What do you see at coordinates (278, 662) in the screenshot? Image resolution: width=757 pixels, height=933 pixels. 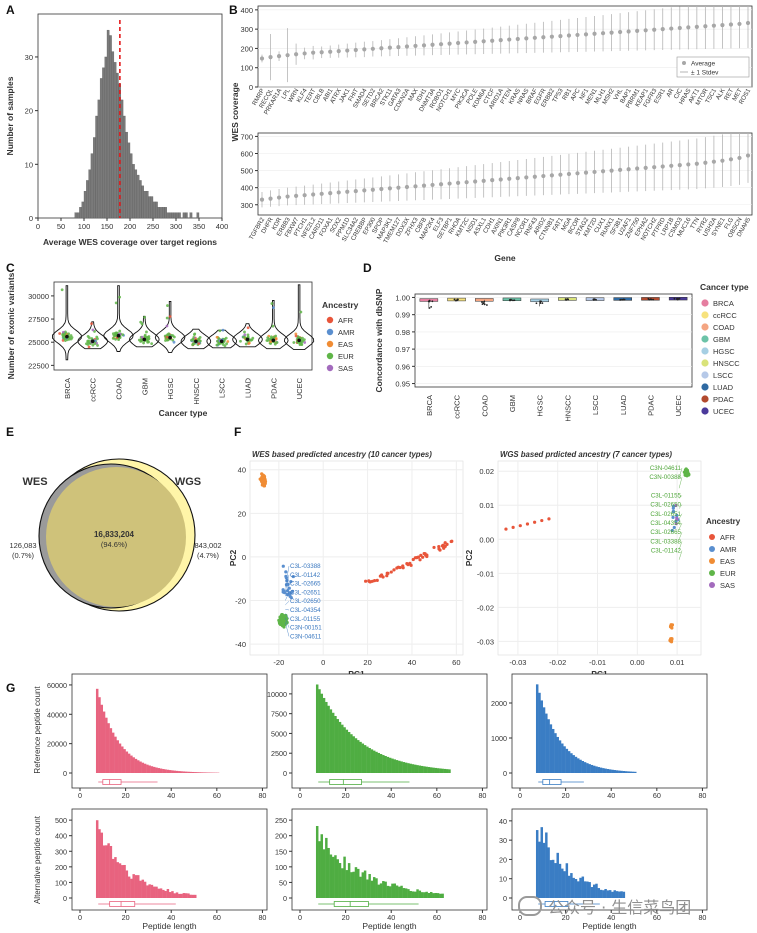 I see `panel-f-wes-xtick-label: -20` at bounding box center [278, 662].